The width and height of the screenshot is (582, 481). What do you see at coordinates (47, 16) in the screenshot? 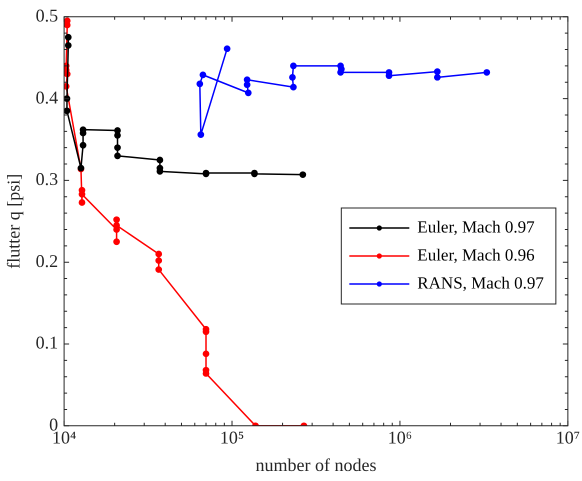
I see `y-tick-label: 0.5` at bounding box center [47, 16].